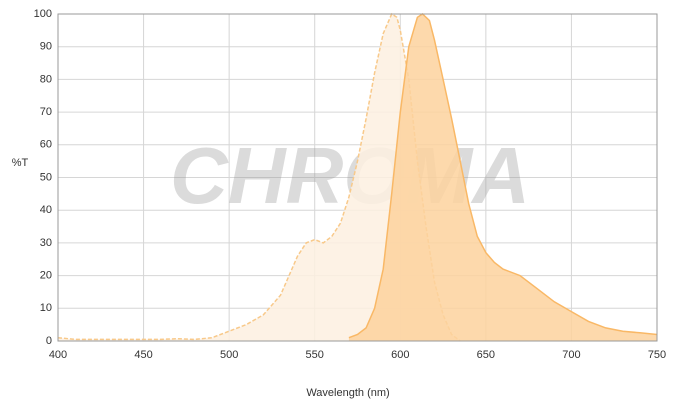  What do you see at coordinates (46, 276) in the screenshot?
I see `y-tick-label: 20` at bounding box center [46, 276].